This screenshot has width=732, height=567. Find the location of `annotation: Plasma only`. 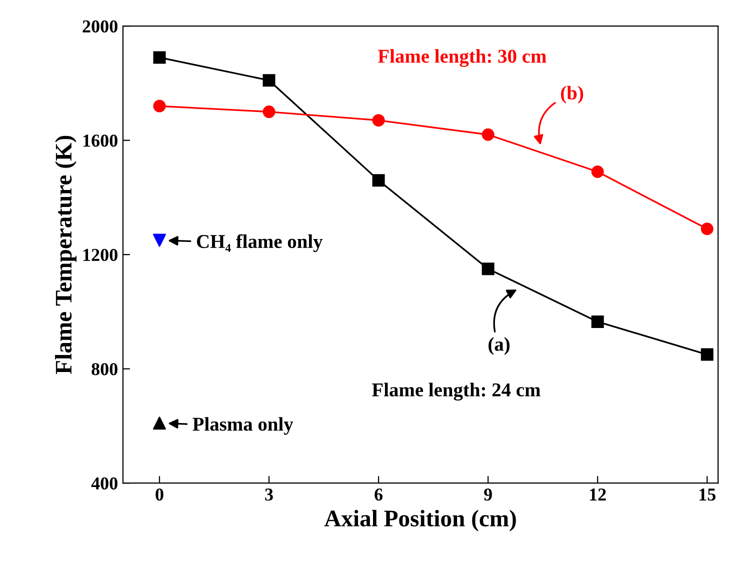

annotation: Plasma only is located at coordinates (243, 426).